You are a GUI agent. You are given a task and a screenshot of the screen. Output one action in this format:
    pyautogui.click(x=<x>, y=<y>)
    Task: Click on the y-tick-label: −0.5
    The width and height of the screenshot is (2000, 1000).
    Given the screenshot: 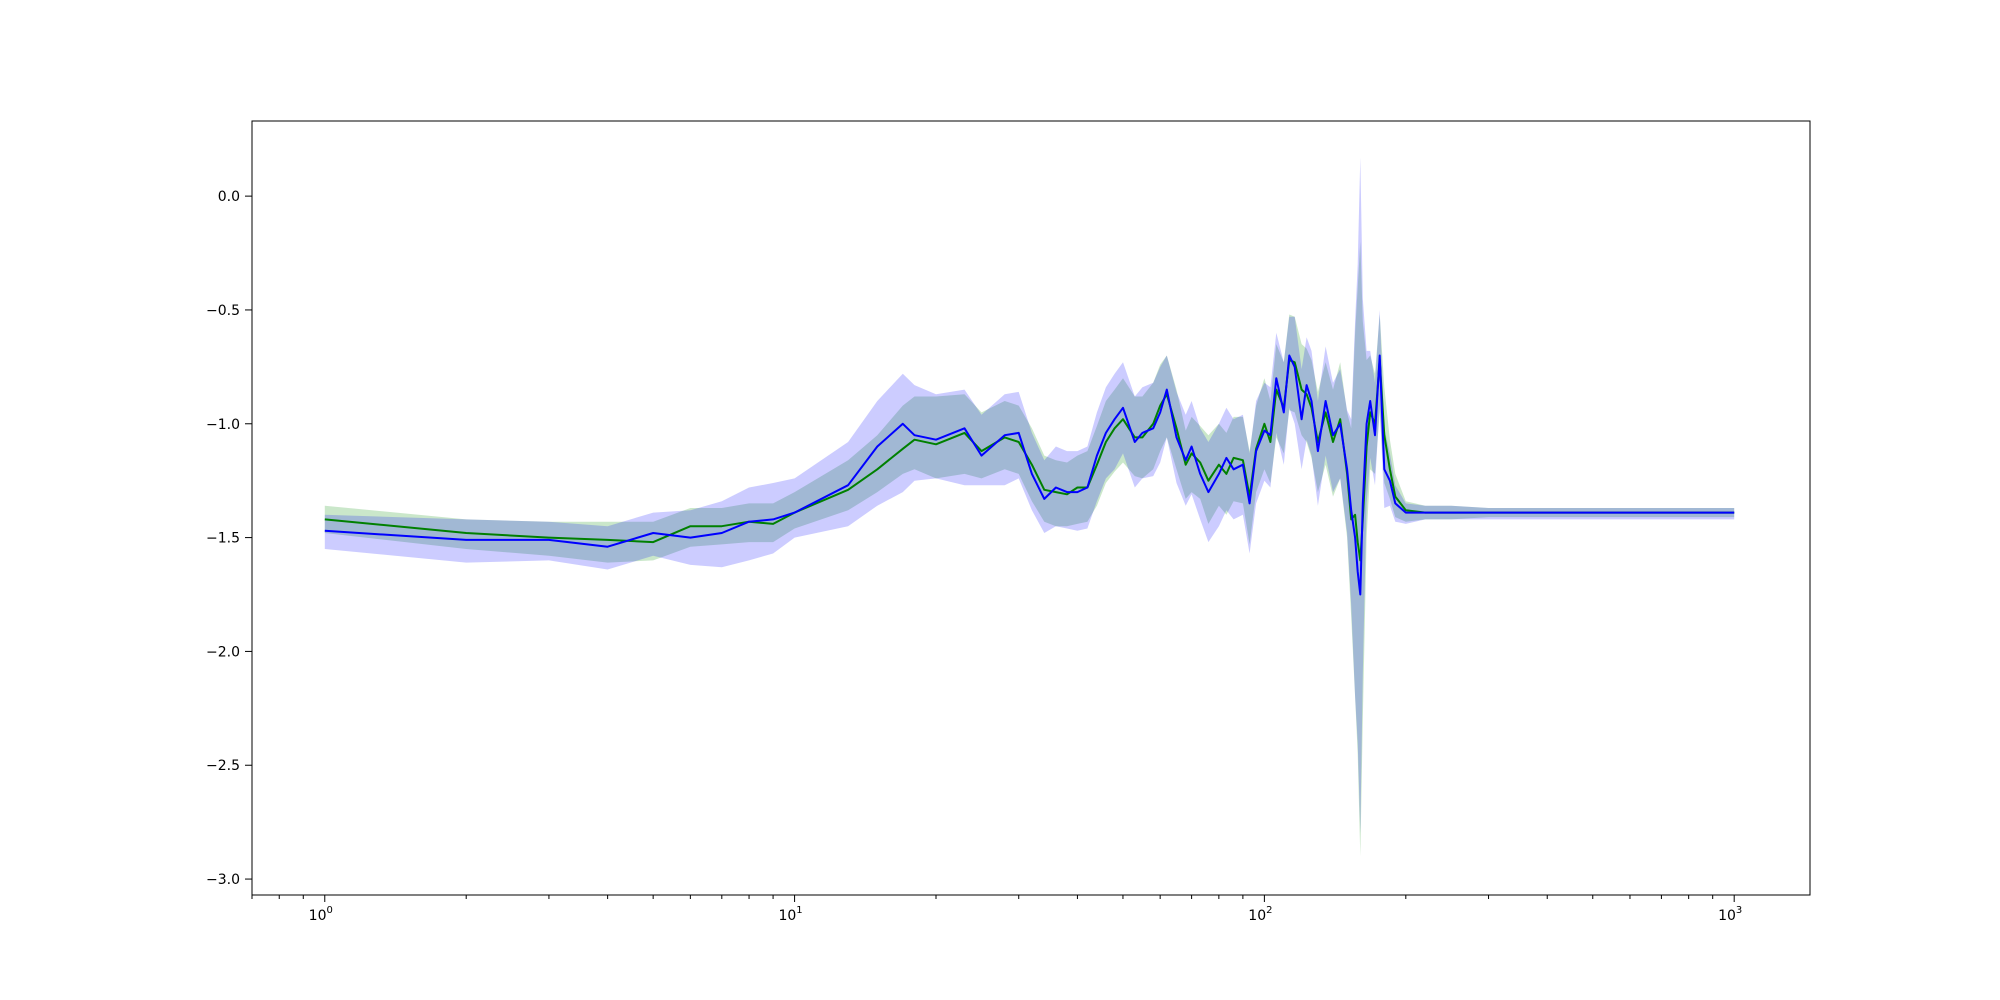 What is the action you would take?
    pyautogui.click(x=223, y=311)
    